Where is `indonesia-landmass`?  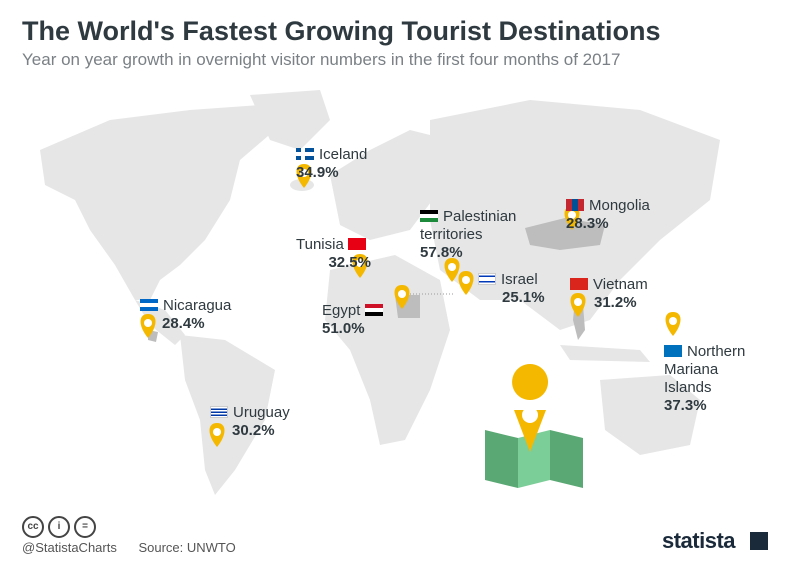 indonesia-landmass is located at coordinates (605, 353).